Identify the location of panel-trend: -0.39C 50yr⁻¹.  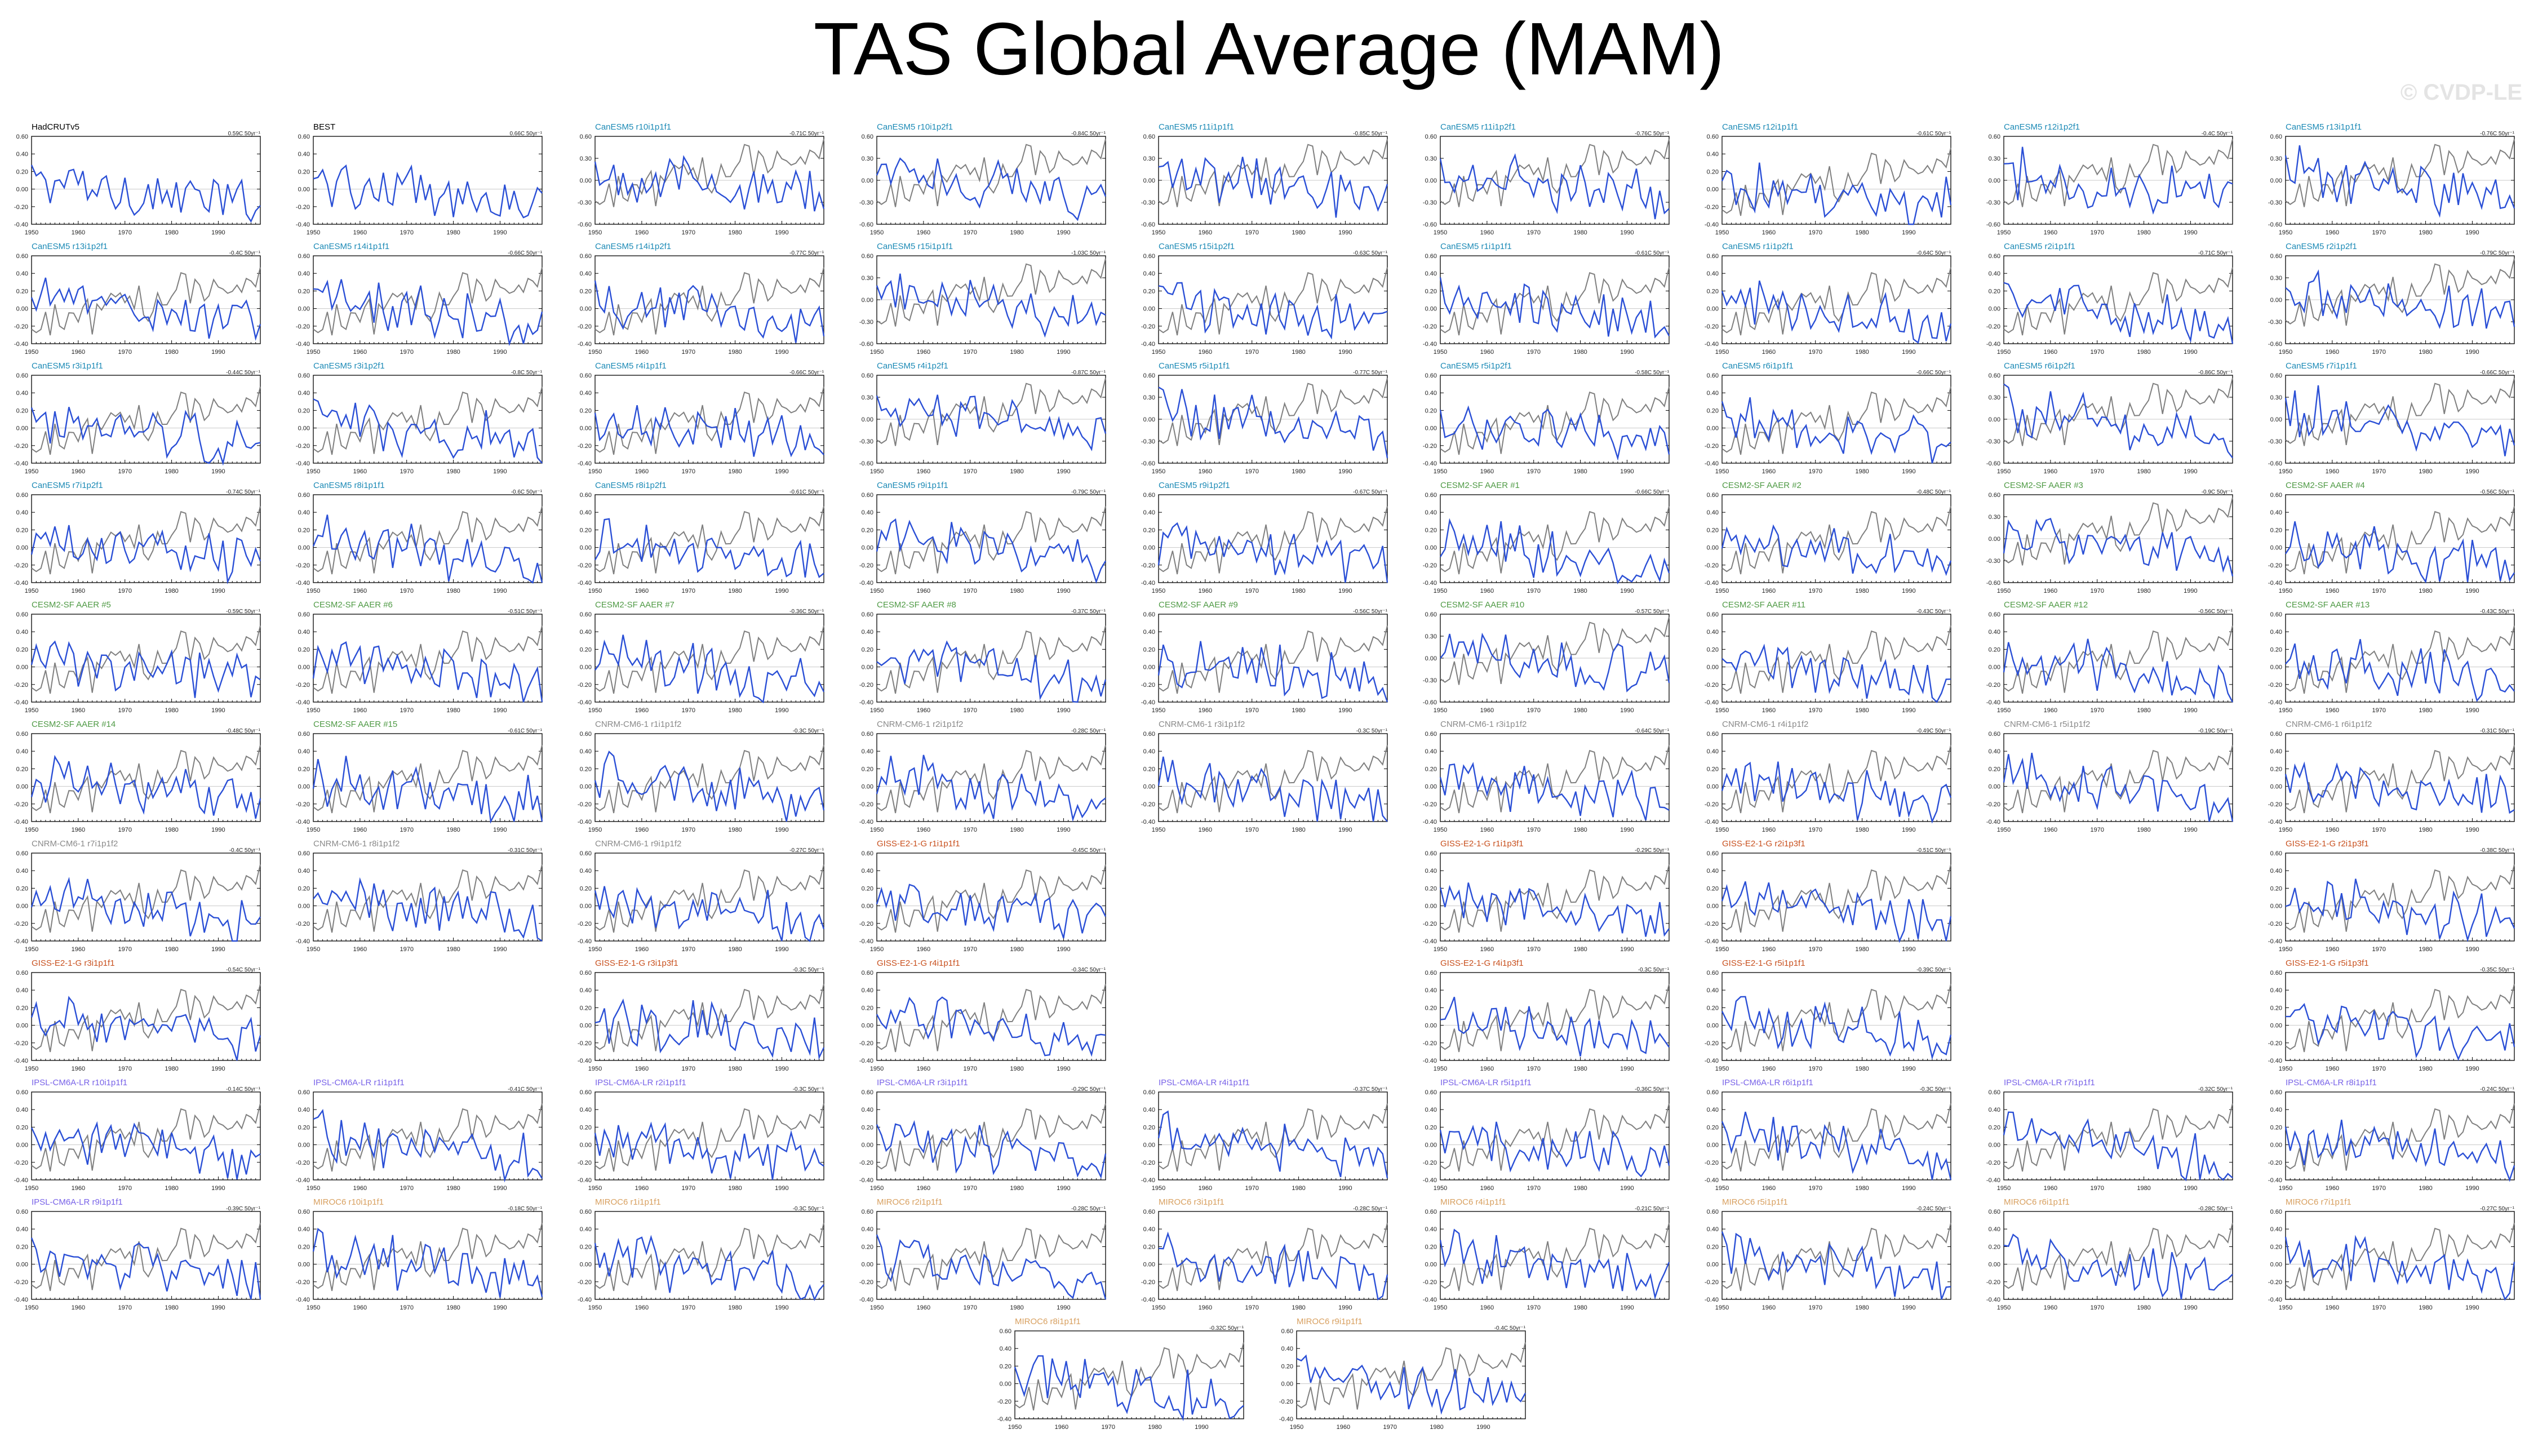
(1933, 970).